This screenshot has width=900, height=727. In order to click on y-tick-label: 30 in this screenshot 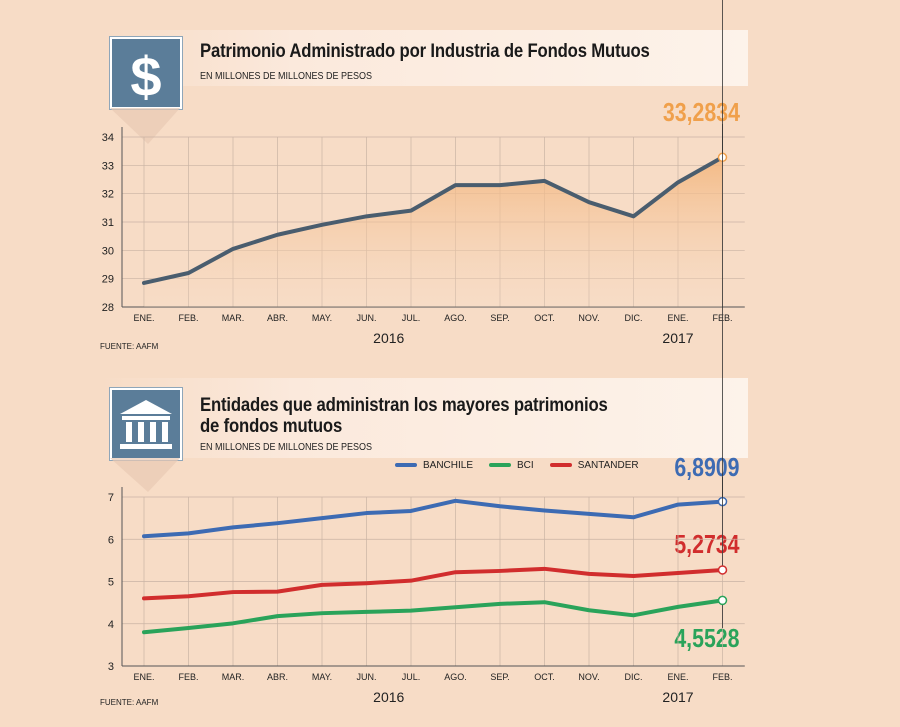, I will do `click(108, 251)`.